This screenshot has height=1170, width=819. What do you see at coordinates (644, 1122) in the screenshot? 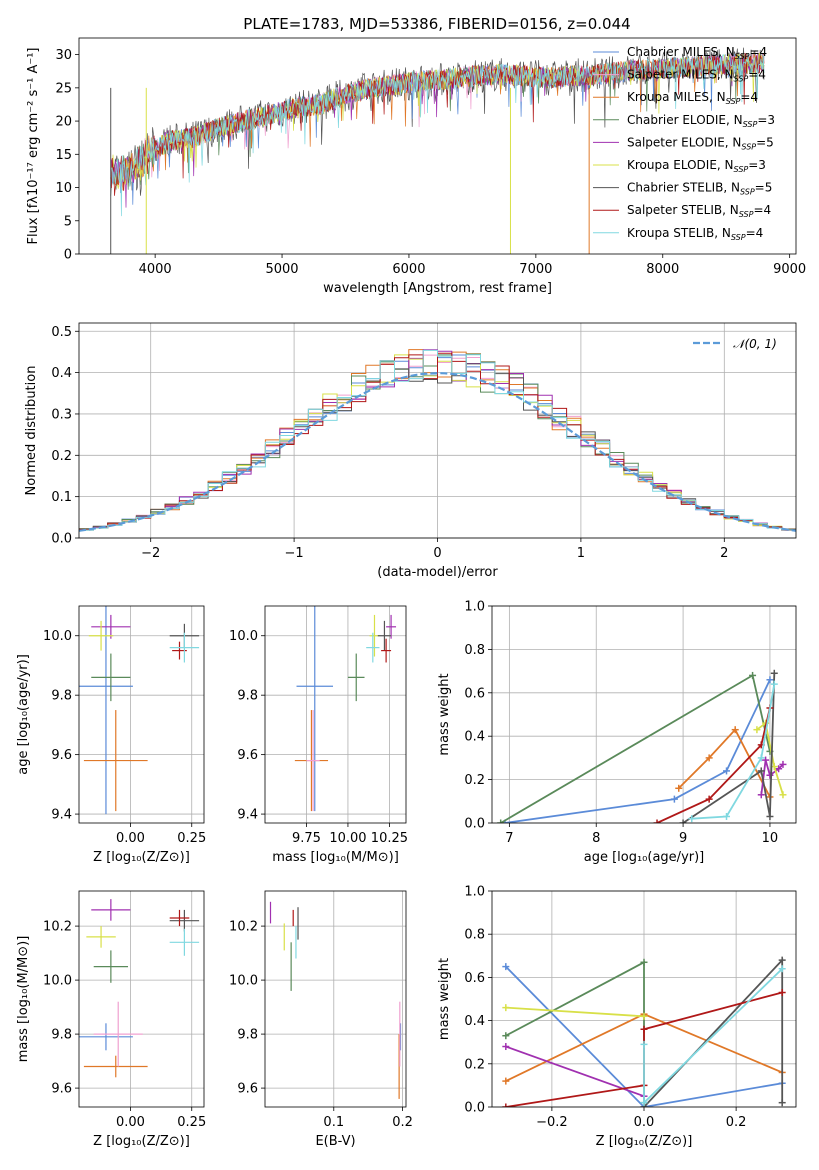
I see `x-tick-label: 0.0` at bounding box center [644, 1122].